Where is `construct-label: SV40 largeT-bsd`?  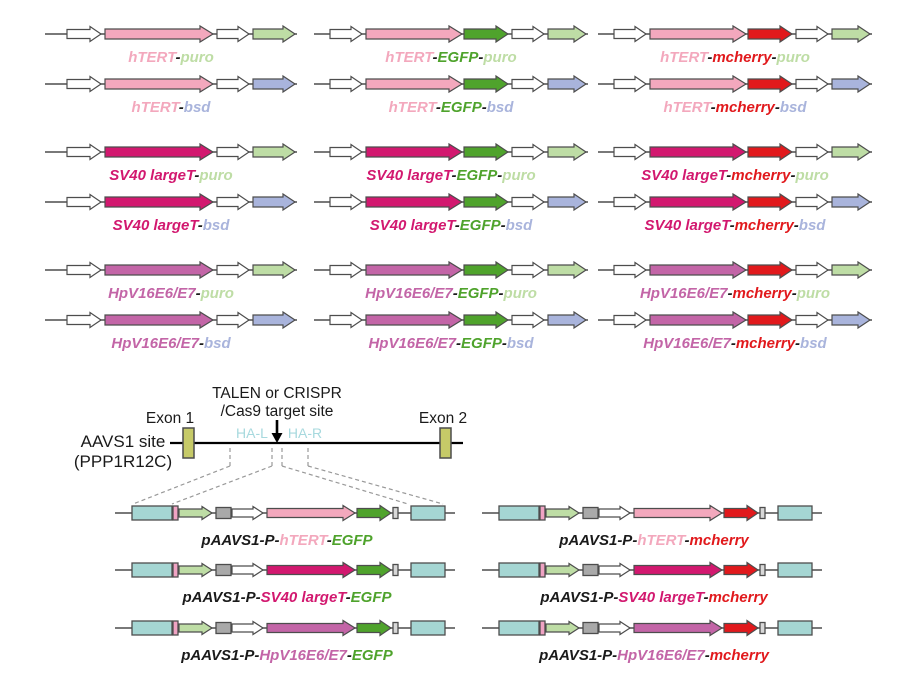 construct-label: SV40 largeT-bsd is located at coordinates (172, 225).